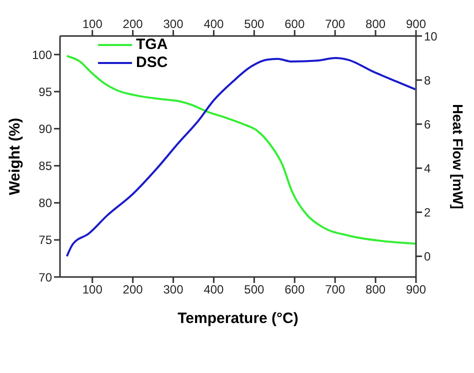 This screenshot has height=373, width=474. What do you see at coordinates (42, 55) in the screenshot?
I see `y-tick-label: 100` at bounding box center [42, 55].